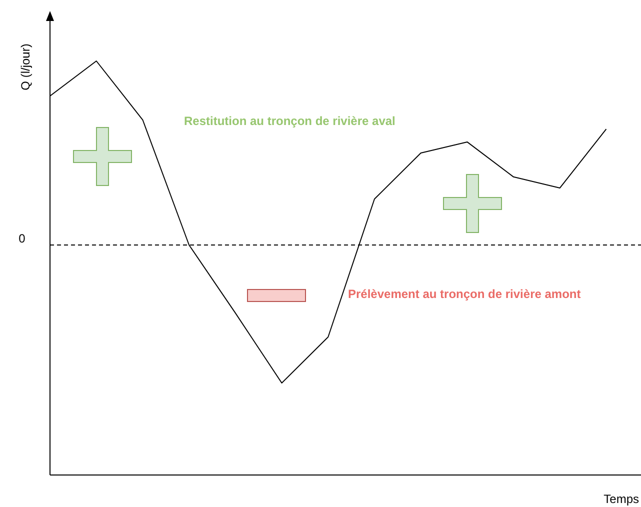 The height and width of the screenshot is (507, 641). Describe the element at coordinates (25, 67) in the screenshot. I see `y-axis-title: Q (l/jour)` at that location.